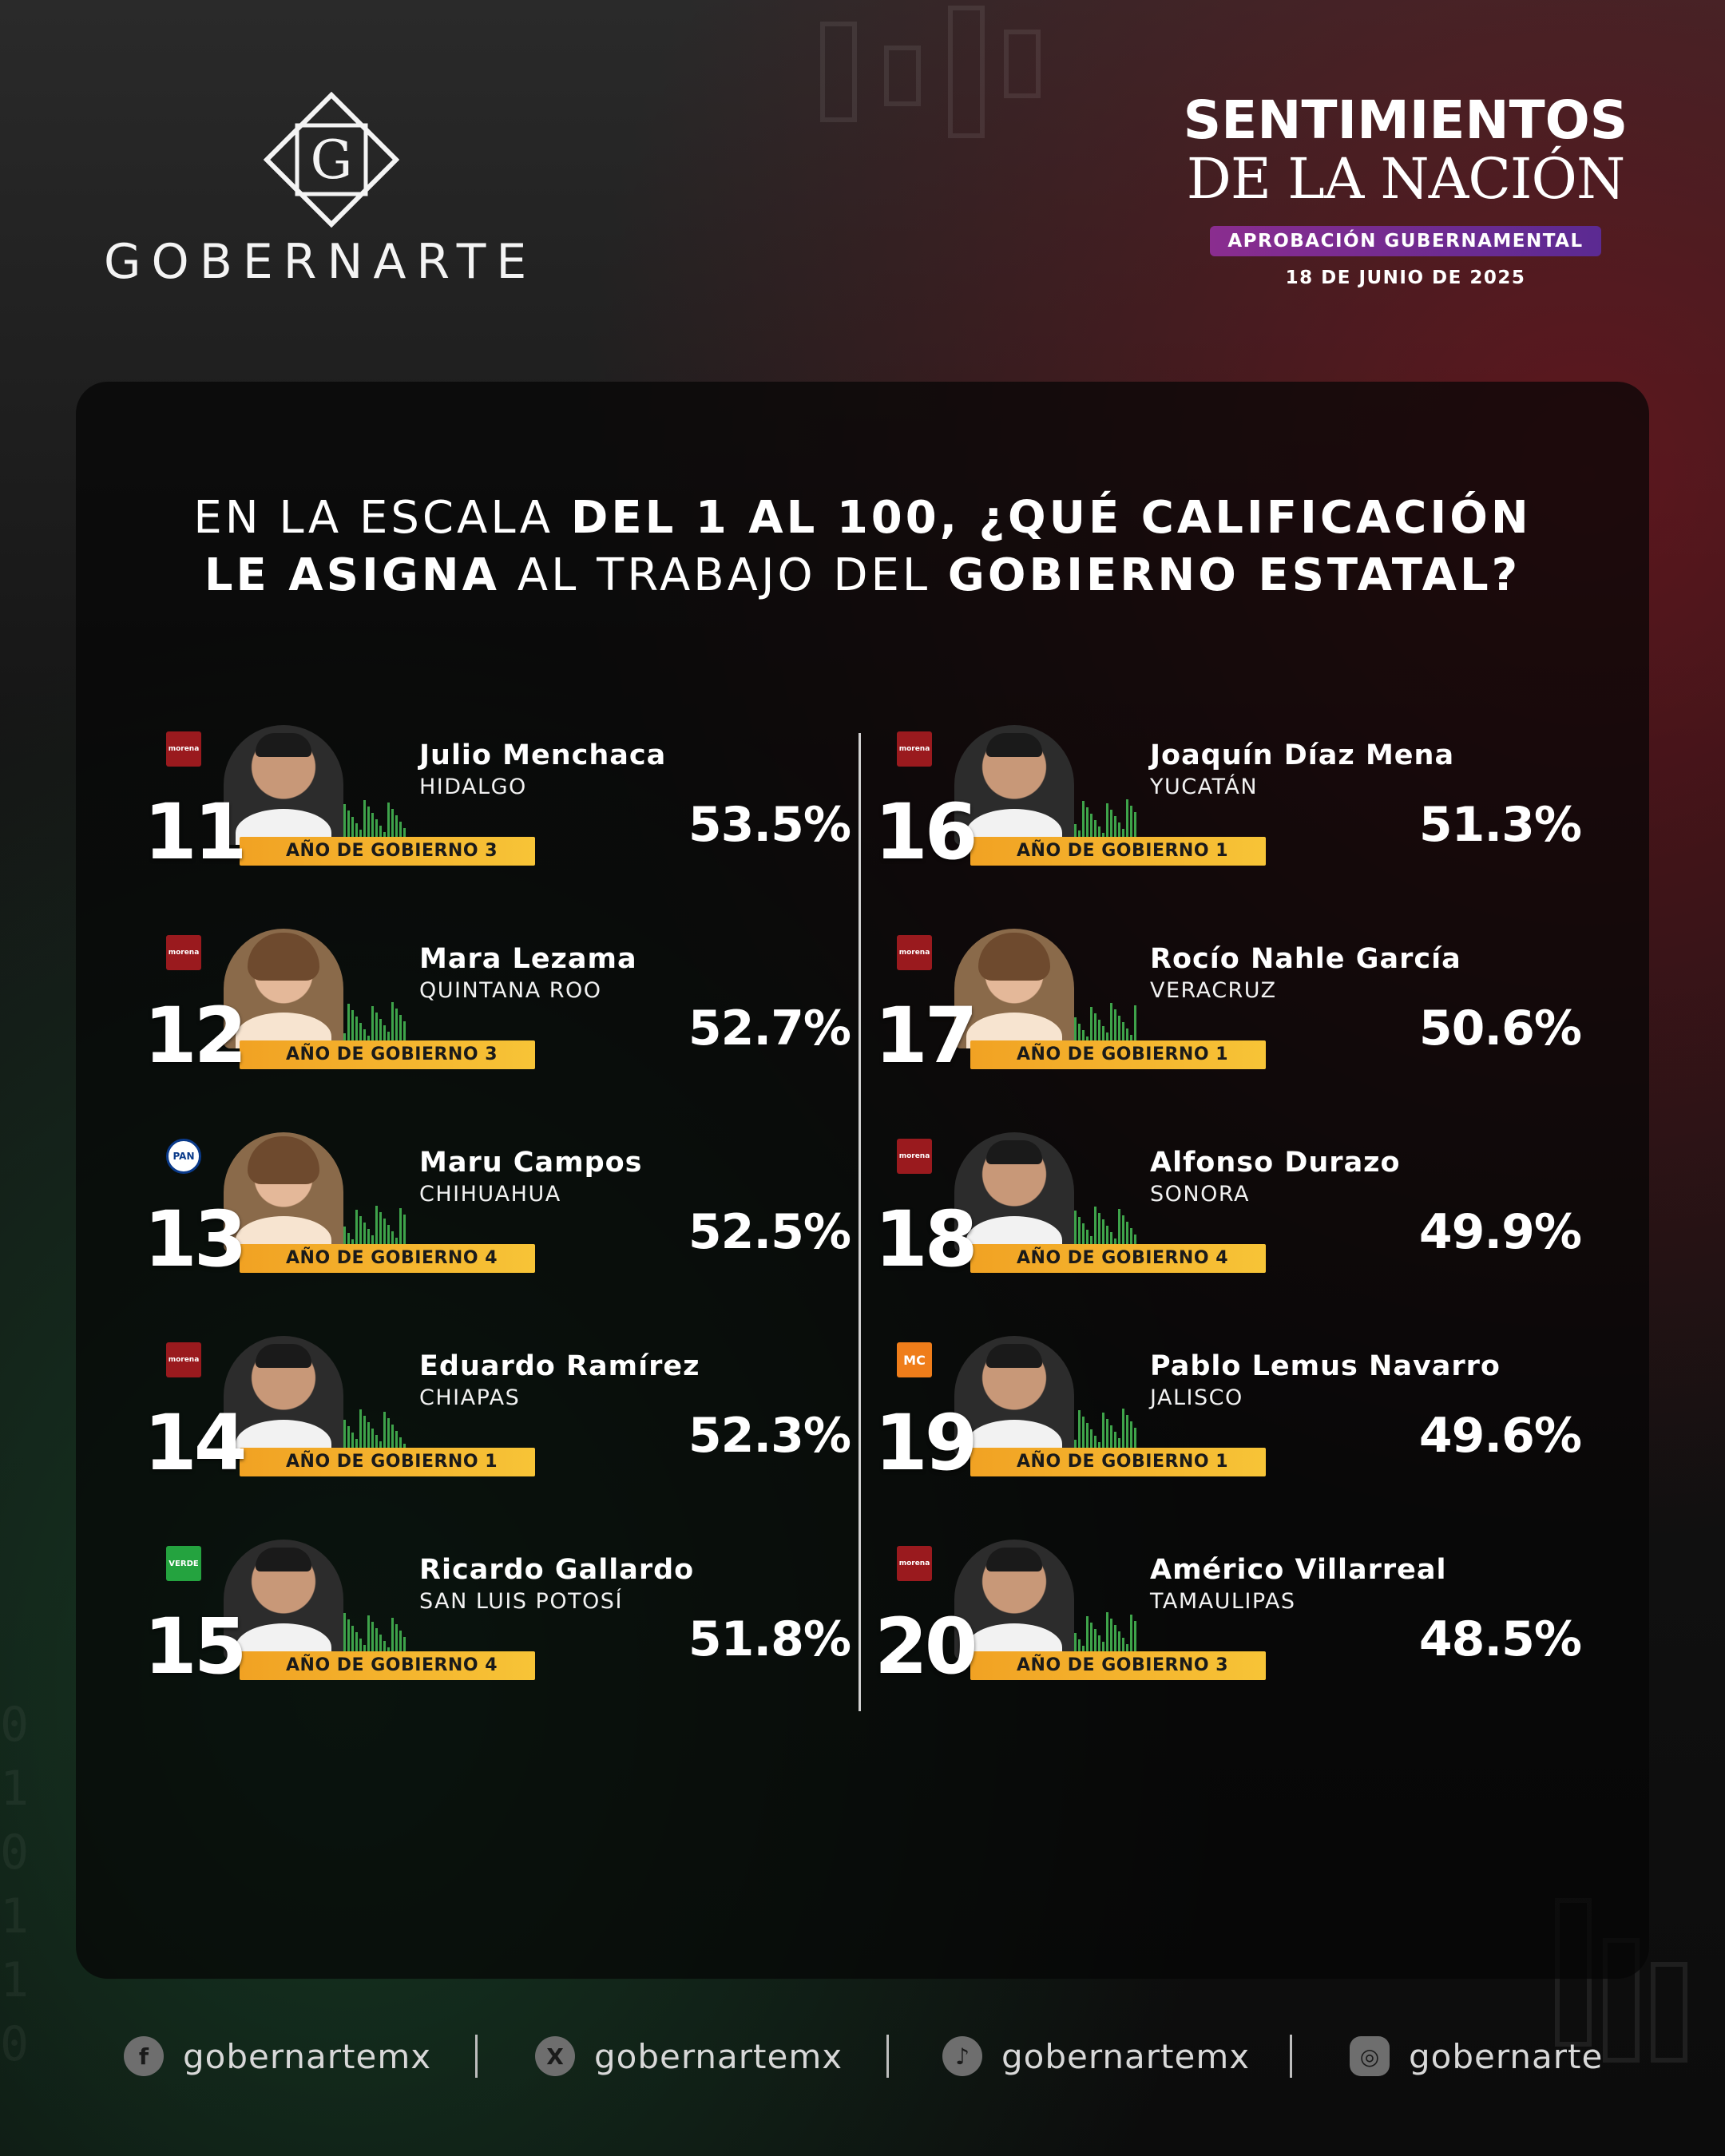  Describe the element at coordinates (770, 1639) in the screenshot. I see `approval-score: 51.8%` at that location.